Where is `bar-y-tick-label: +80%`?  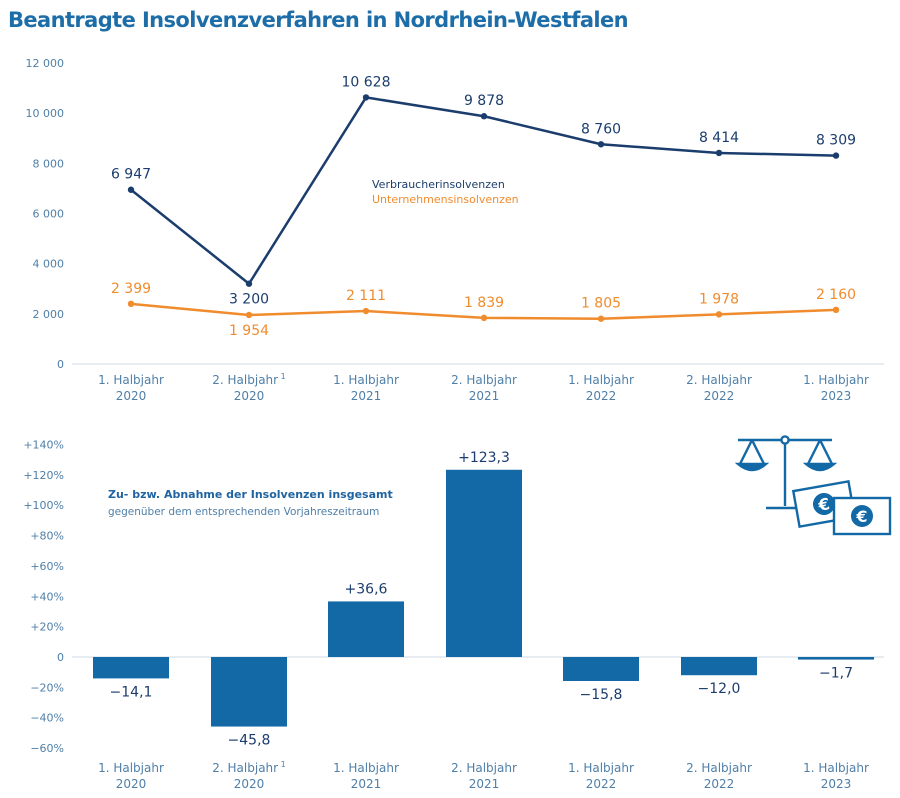
bar-y-tick-label: +80% is located at coordinates (47, 536).